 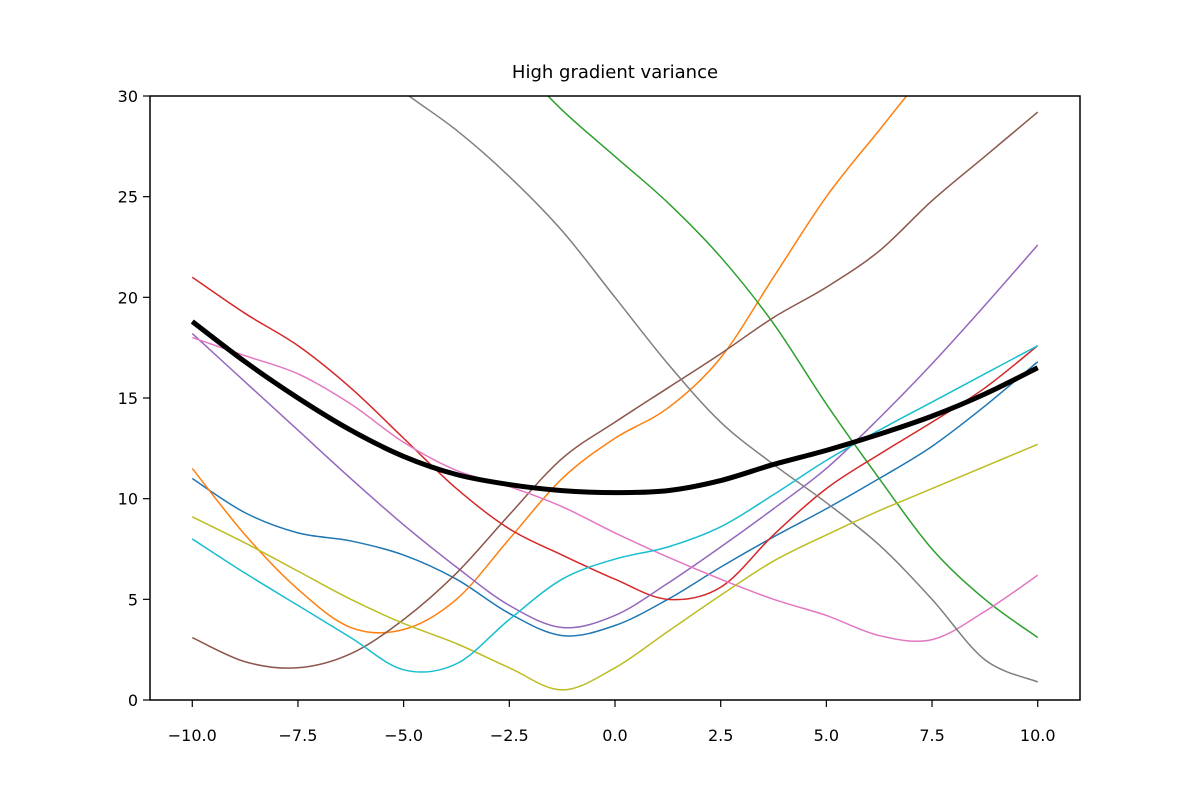 I want to click on y-tick-label: 20, so click(x=128, y=297).